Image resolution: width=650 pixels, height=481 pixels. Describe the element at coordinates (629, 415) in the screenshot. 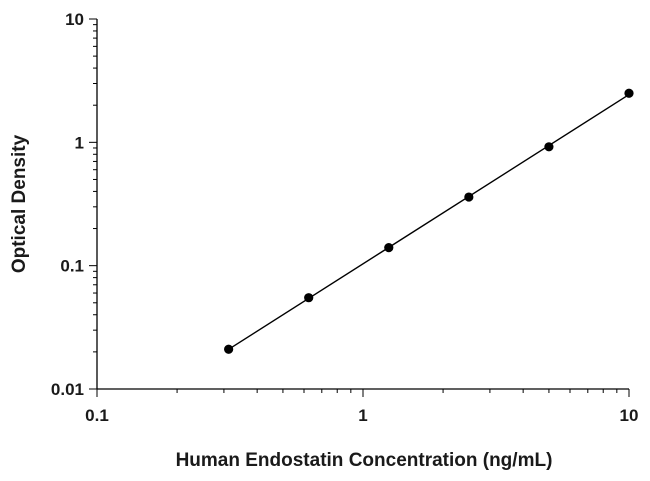

I see `x-tick-label: 10` at that location.